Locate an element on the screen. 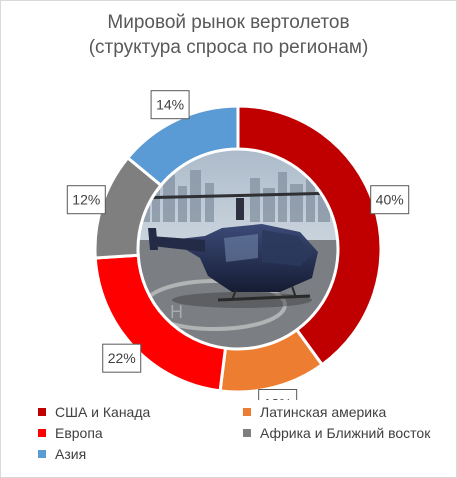 The width and height of the screenshot is (457, 478). data-label-latin-america: 12% is located at coordinates (278, 394).